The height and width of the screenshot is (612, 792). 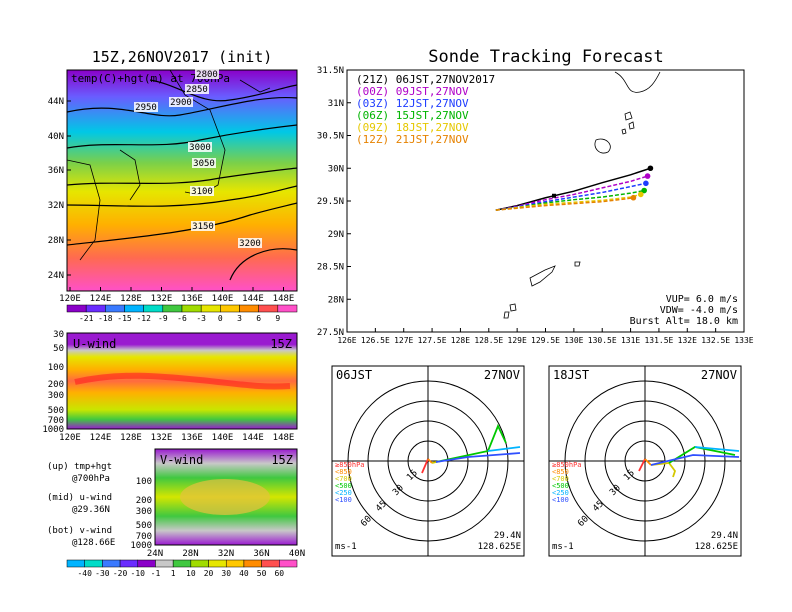 I want to click on u-pressure-tick: 1000, so click(x=53, y=430).